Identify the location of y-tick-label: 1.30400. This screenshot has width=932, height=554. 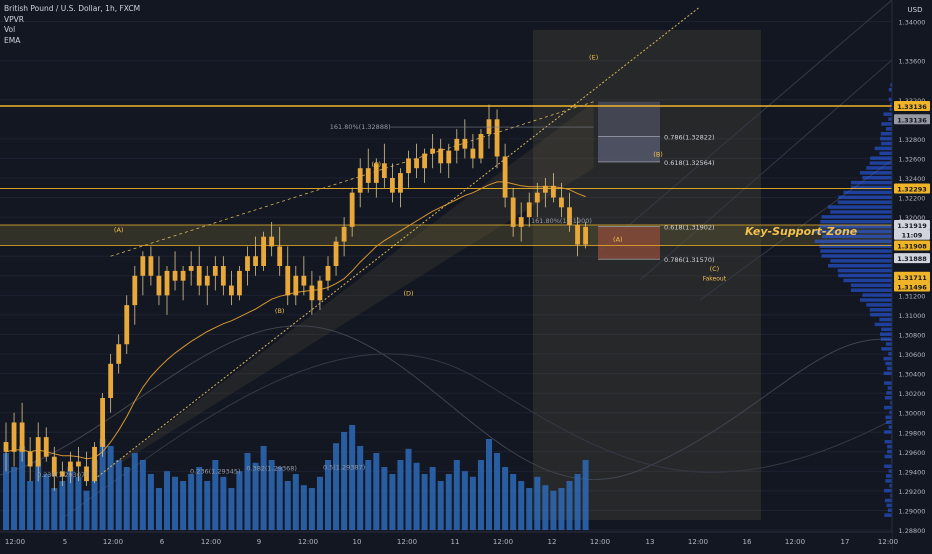
(912, 375).